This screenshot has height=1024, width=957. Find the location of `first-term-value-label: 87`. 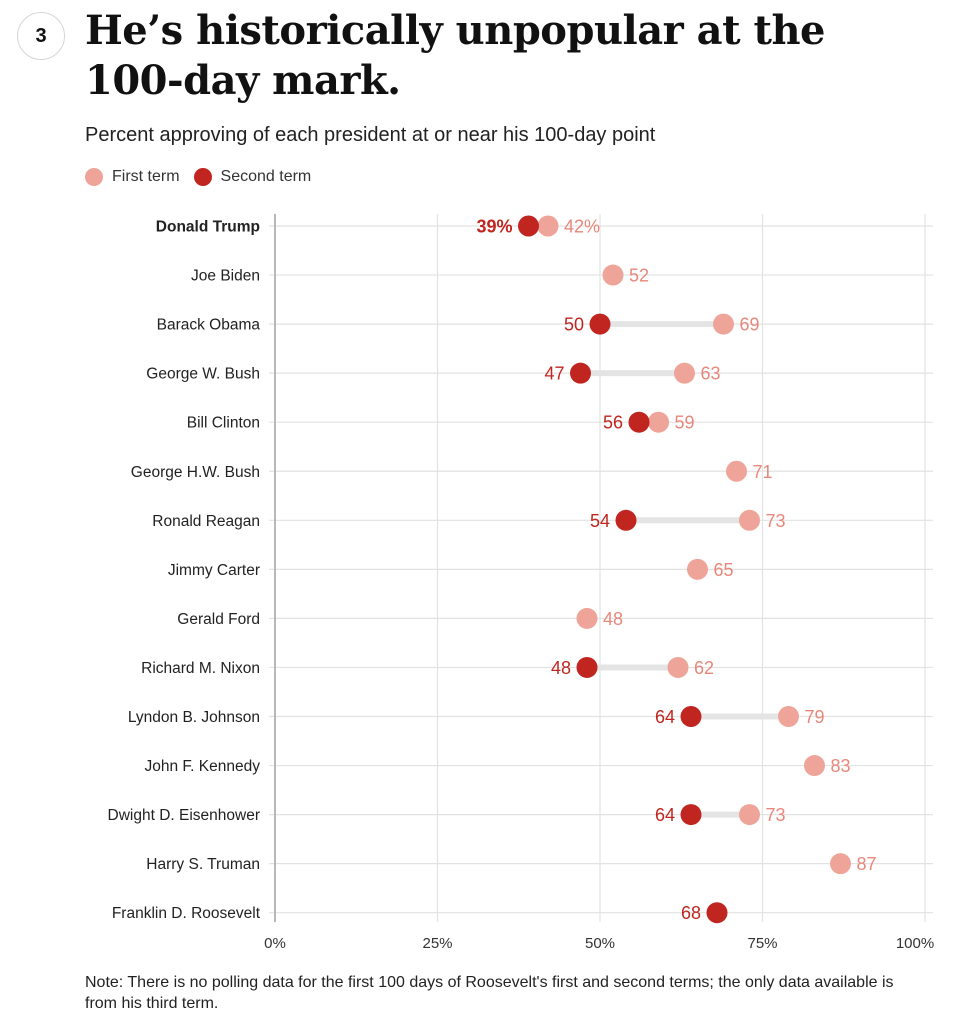

first-term-value-label: 87 is located at coordinates (867, 864).